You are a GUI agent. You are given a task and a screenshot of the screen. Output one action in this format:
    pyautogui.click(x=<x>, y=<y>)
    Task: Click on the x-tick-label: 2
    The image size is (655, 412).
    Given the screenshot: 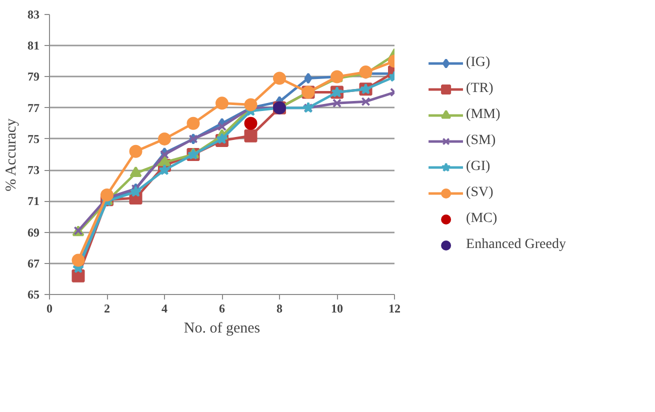 What is the action you would take?
    pyautogui.click(x=107, y=309)
    